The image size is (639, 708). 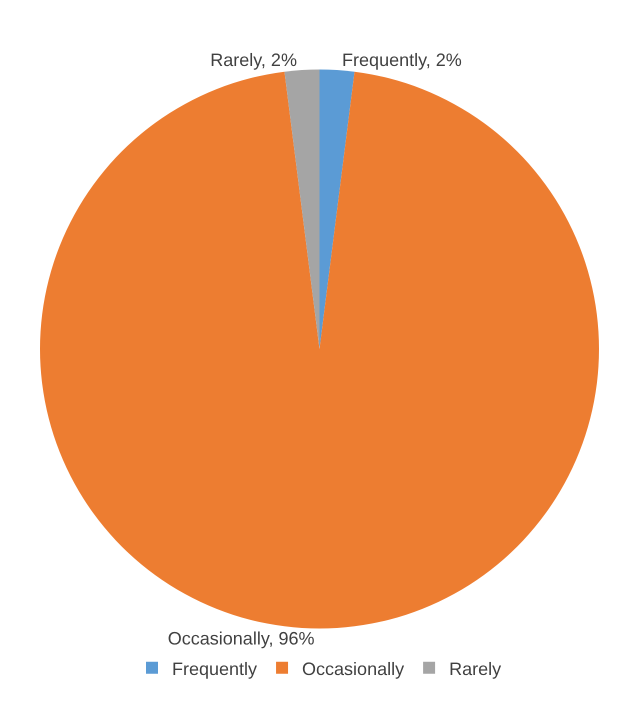 What do you see at coordinates (353, 668) in the screenshot?
I see `legend-label: Occasionally` at bounding box center [353, 668].